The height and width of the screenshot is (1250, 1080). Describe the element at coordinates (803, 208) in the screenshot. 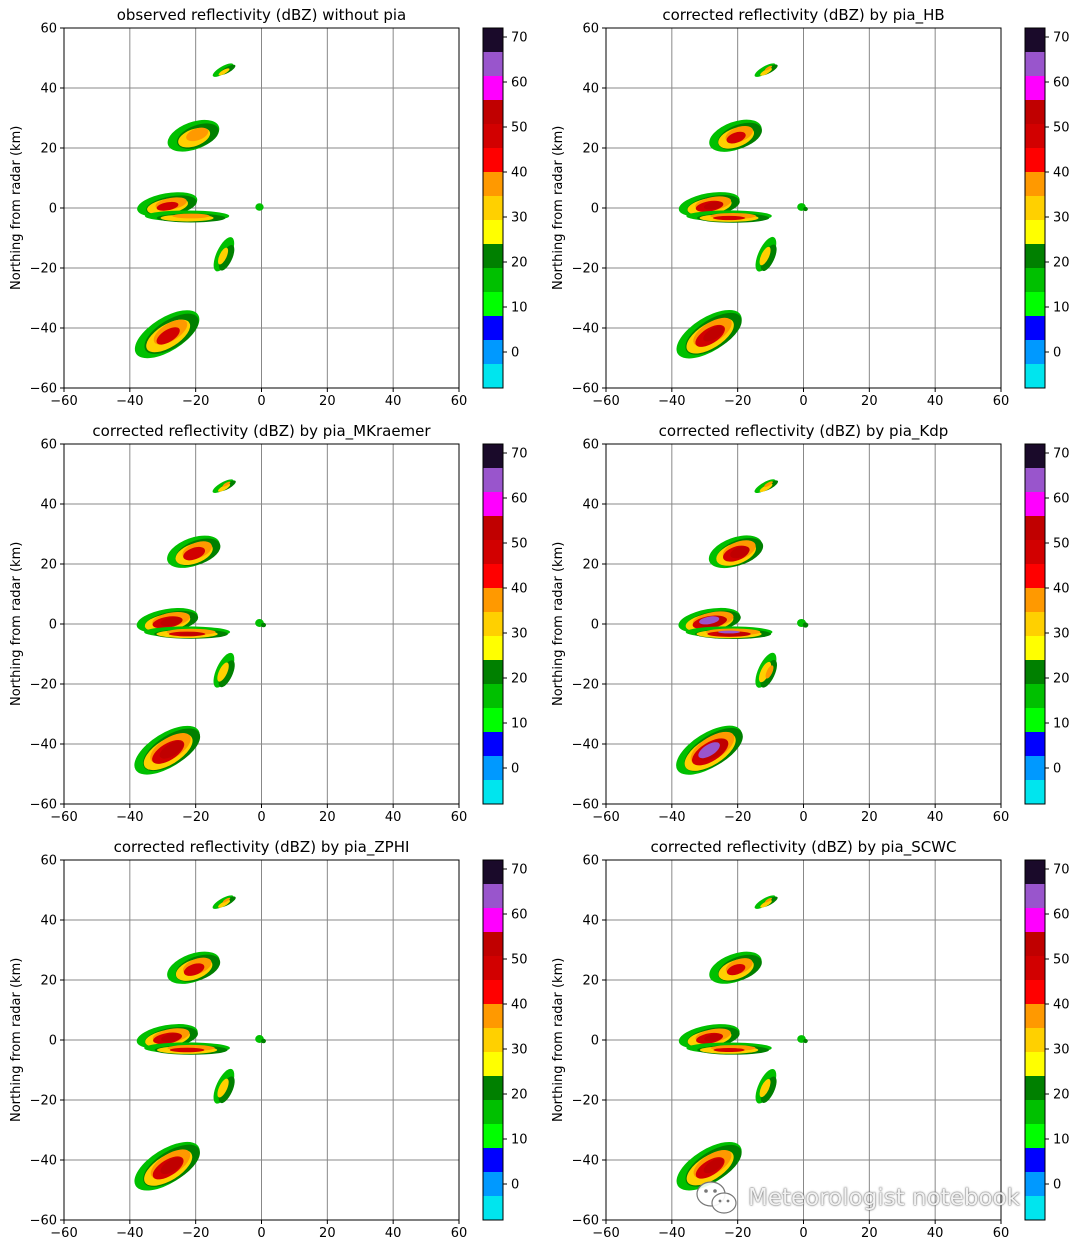

I see `plot-area` at that location.